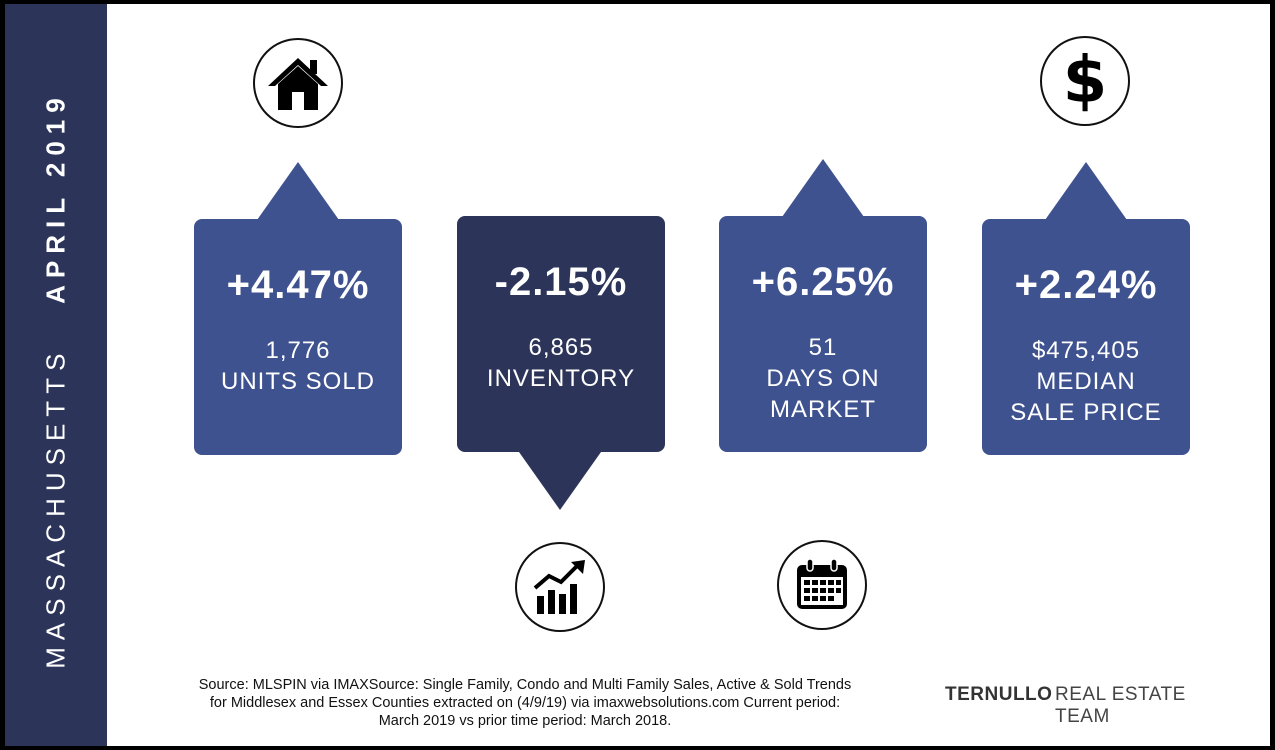  Describe the element at coordinates (1085, 81) in the screenshot. I see `dollar-icon: $` at that location.